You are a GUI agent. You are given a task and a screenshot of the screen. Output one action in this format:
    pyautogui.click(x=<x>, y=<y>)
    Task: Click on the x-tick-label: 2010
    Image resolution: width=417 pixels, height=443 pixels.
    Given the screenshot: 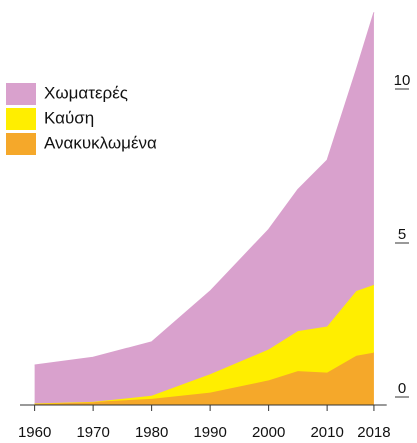 What is the action you would take?
    pyautogui.click(x=326, y=432)
    